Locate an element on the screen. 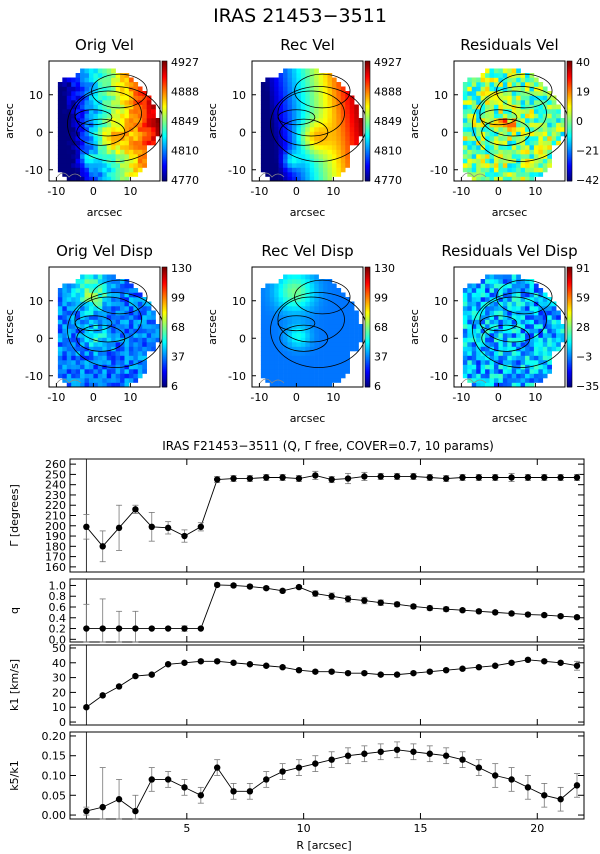 The height and width of the screenshot is (854, 600). contour-lines is located at coordinates (319, 323).